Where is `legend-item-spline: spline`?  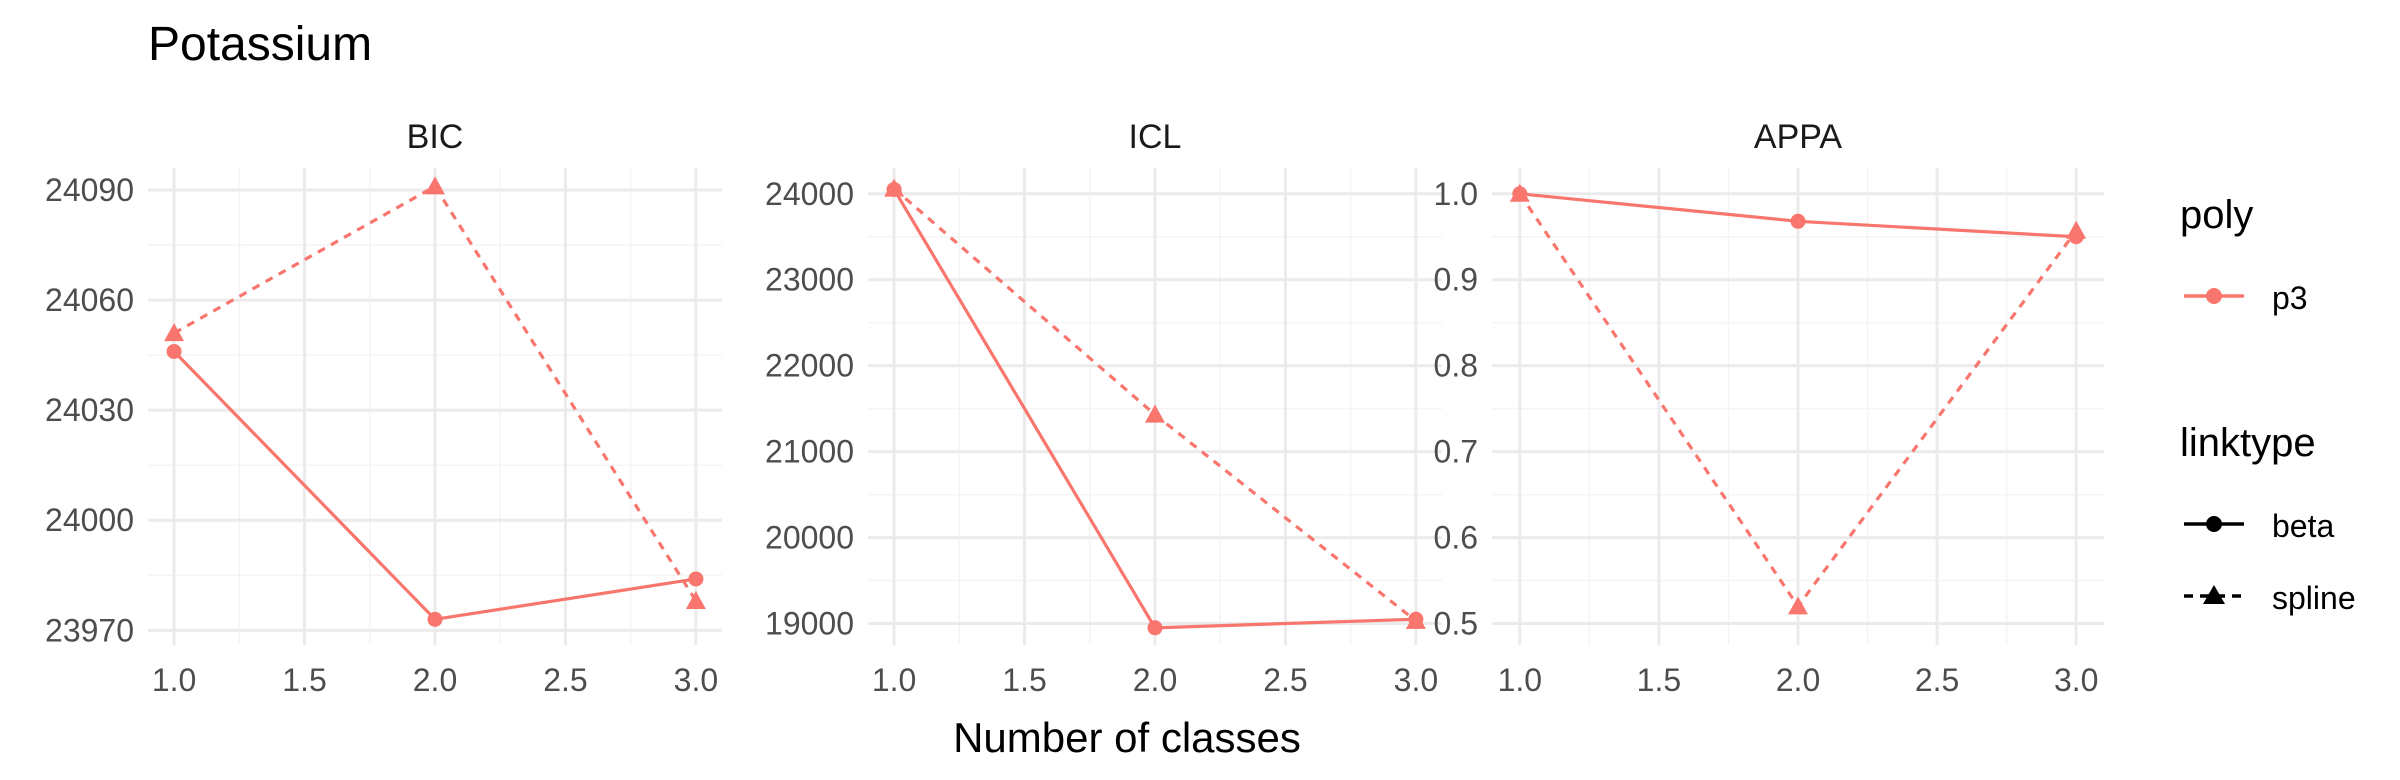
legend-item-spline: spline is located at coordinates (2314, 598).